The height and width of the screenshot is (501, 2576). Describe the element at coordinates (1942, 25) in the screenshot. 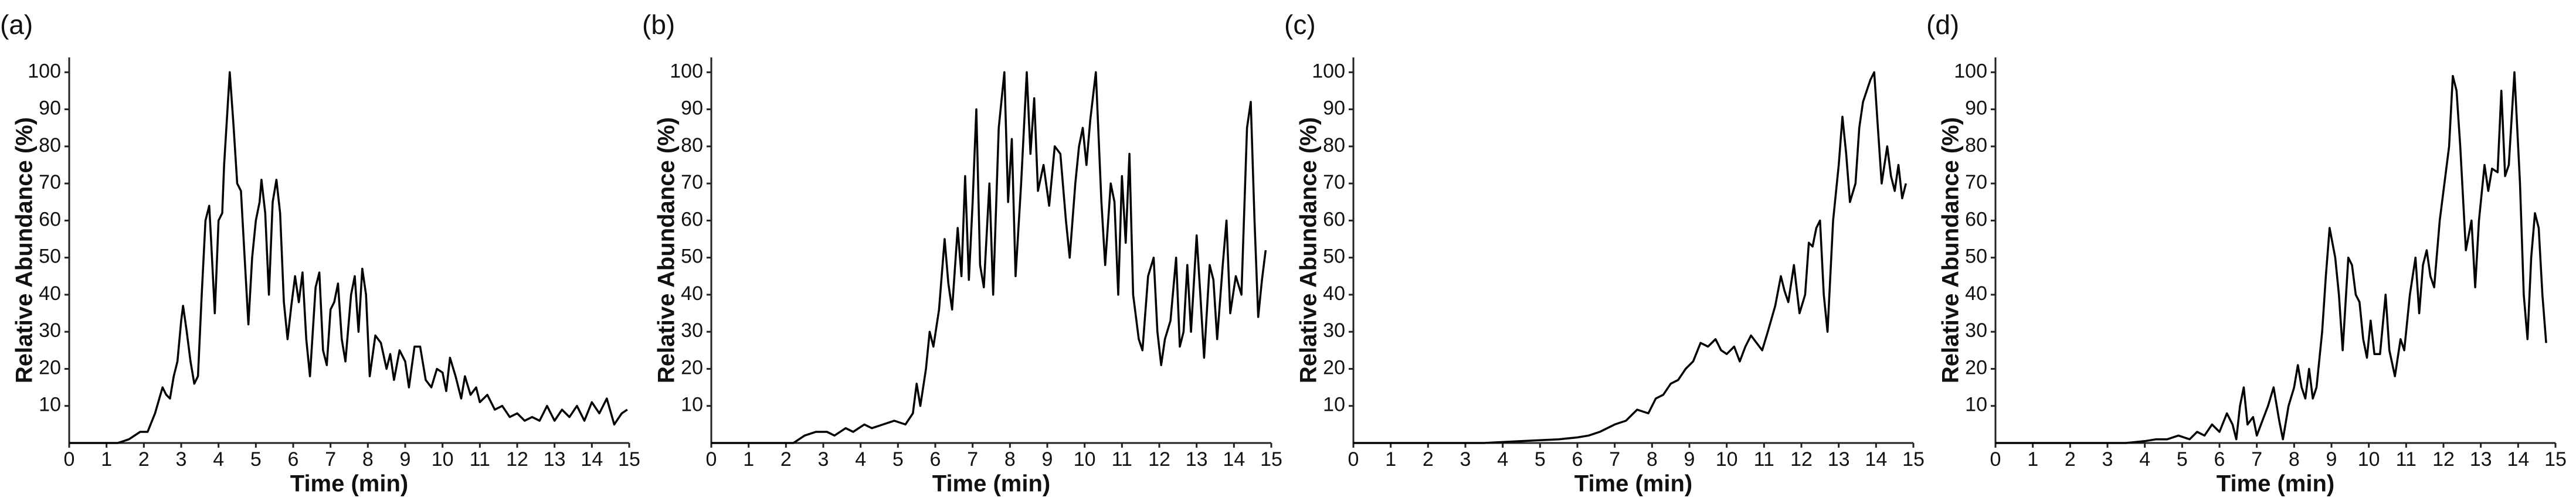

I see `panel-label: (d)` at that location.